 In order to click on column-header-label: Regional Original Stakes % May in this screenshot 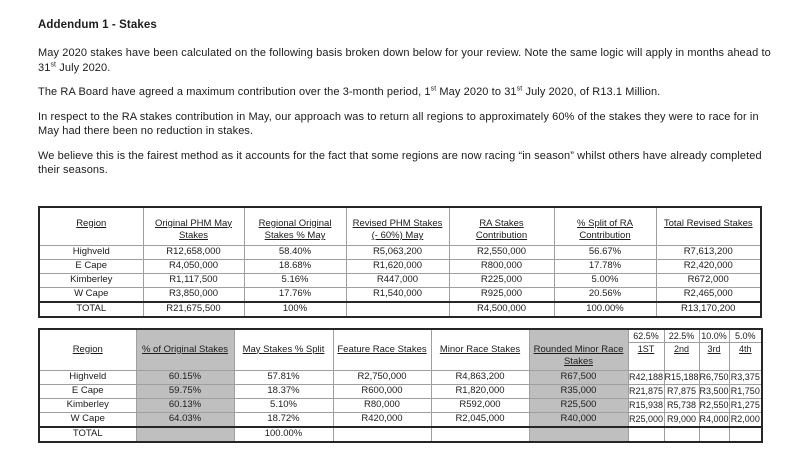, I will do `click(295, 229)`.